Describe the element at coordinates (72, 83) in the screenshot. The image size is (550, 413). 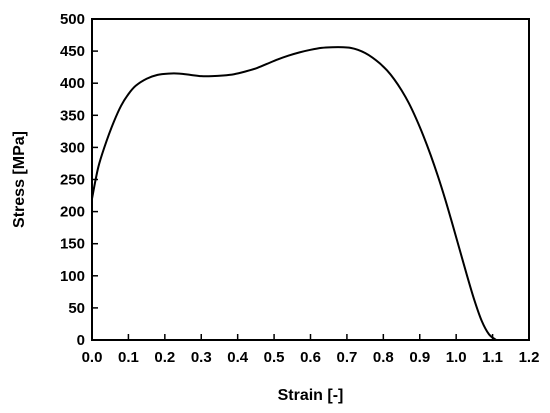
I see `y-tick-label: 400` at that location.